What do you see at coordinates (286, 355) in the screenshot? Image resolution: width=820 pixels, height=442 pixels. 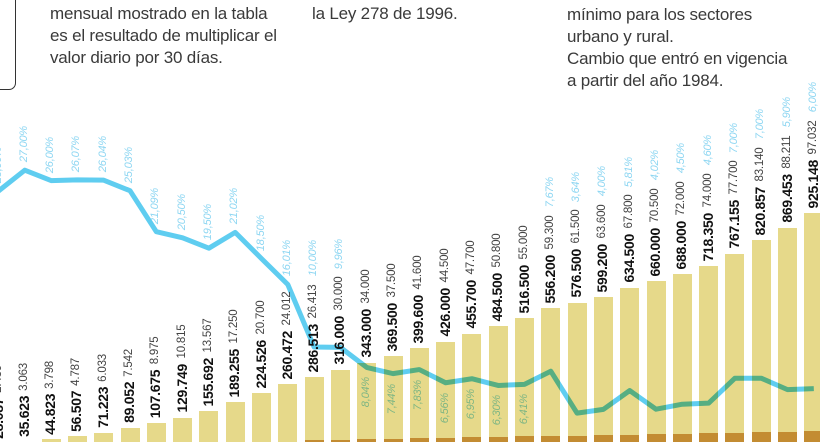 I see `monthly-value: 260.472` at bounding box center [286, 355].